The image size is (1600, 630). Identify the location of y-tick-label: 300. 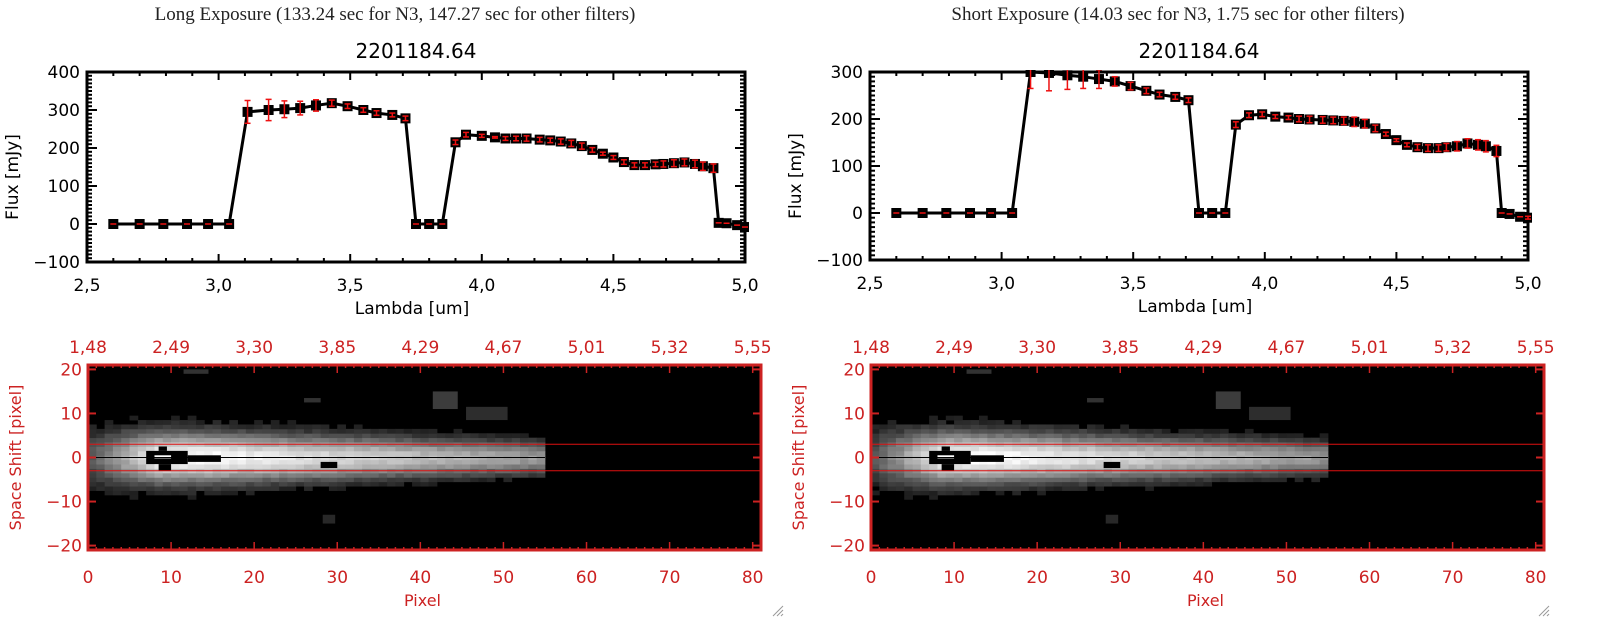
(847, 73).